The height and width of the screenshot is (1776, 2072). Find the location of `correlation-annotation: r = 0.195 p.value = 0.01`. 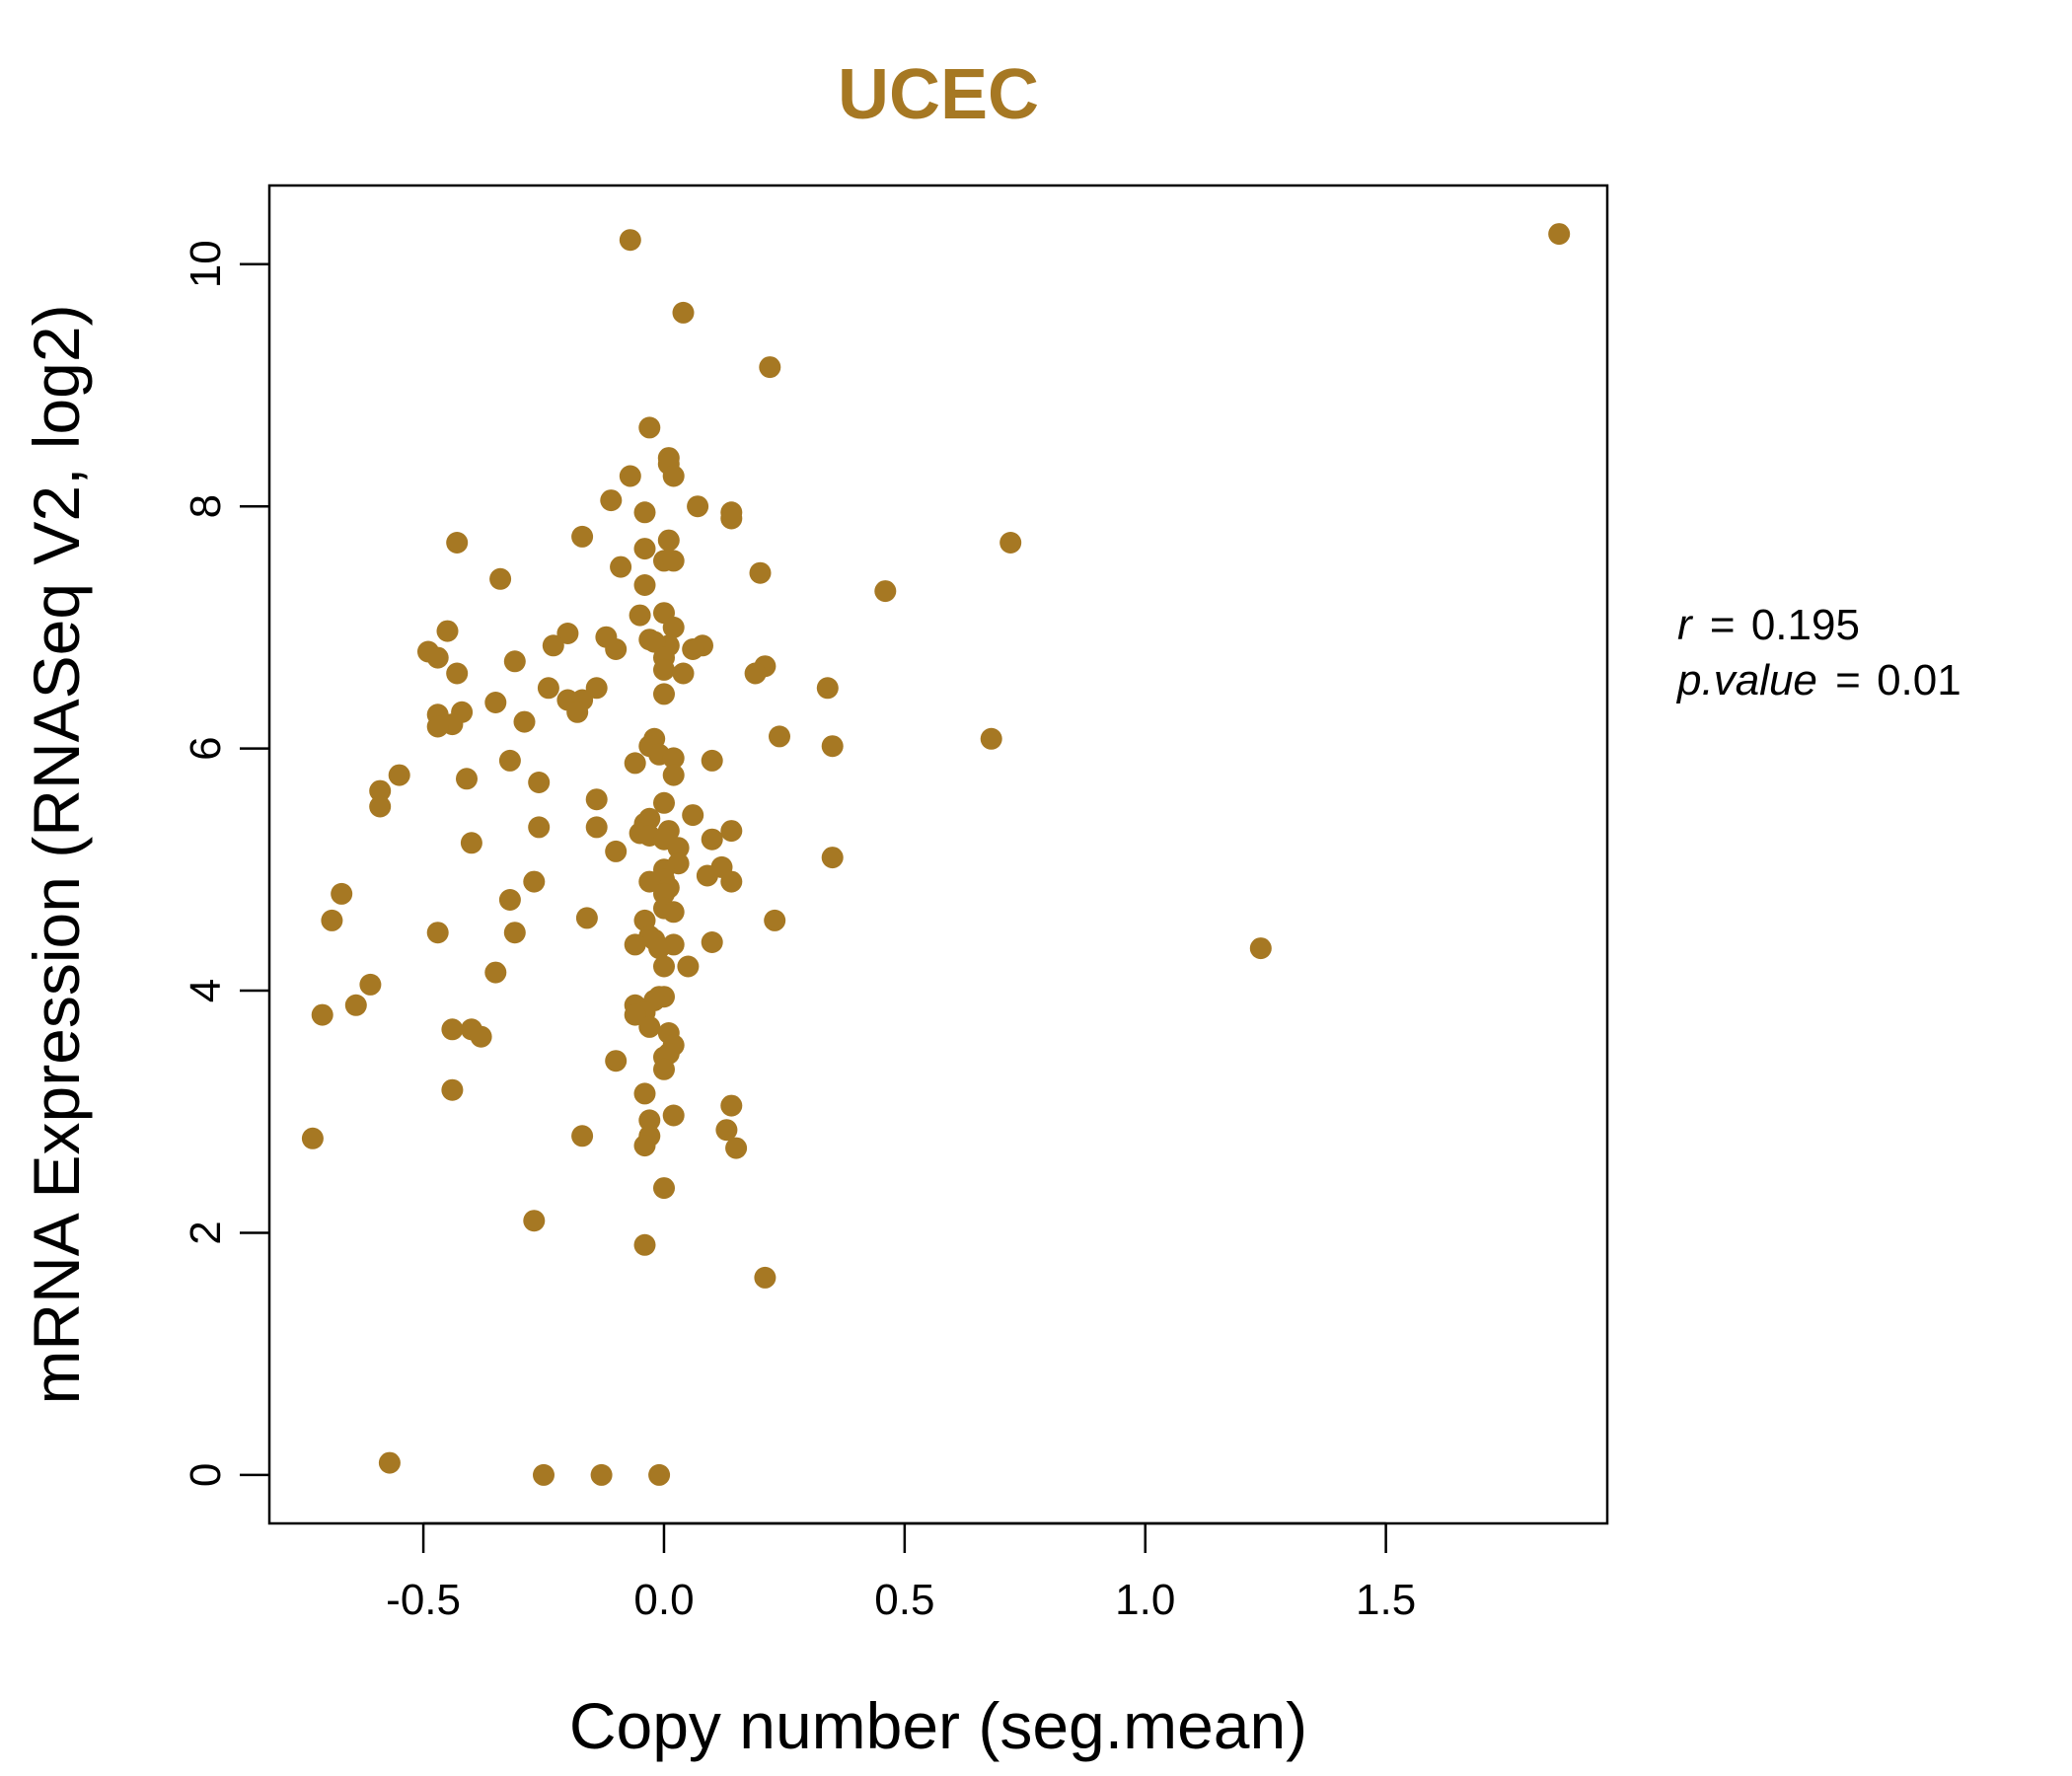

correlation-annotation: r = 0.195 p.value = 0.01 is located at coordinates (1818, 652).